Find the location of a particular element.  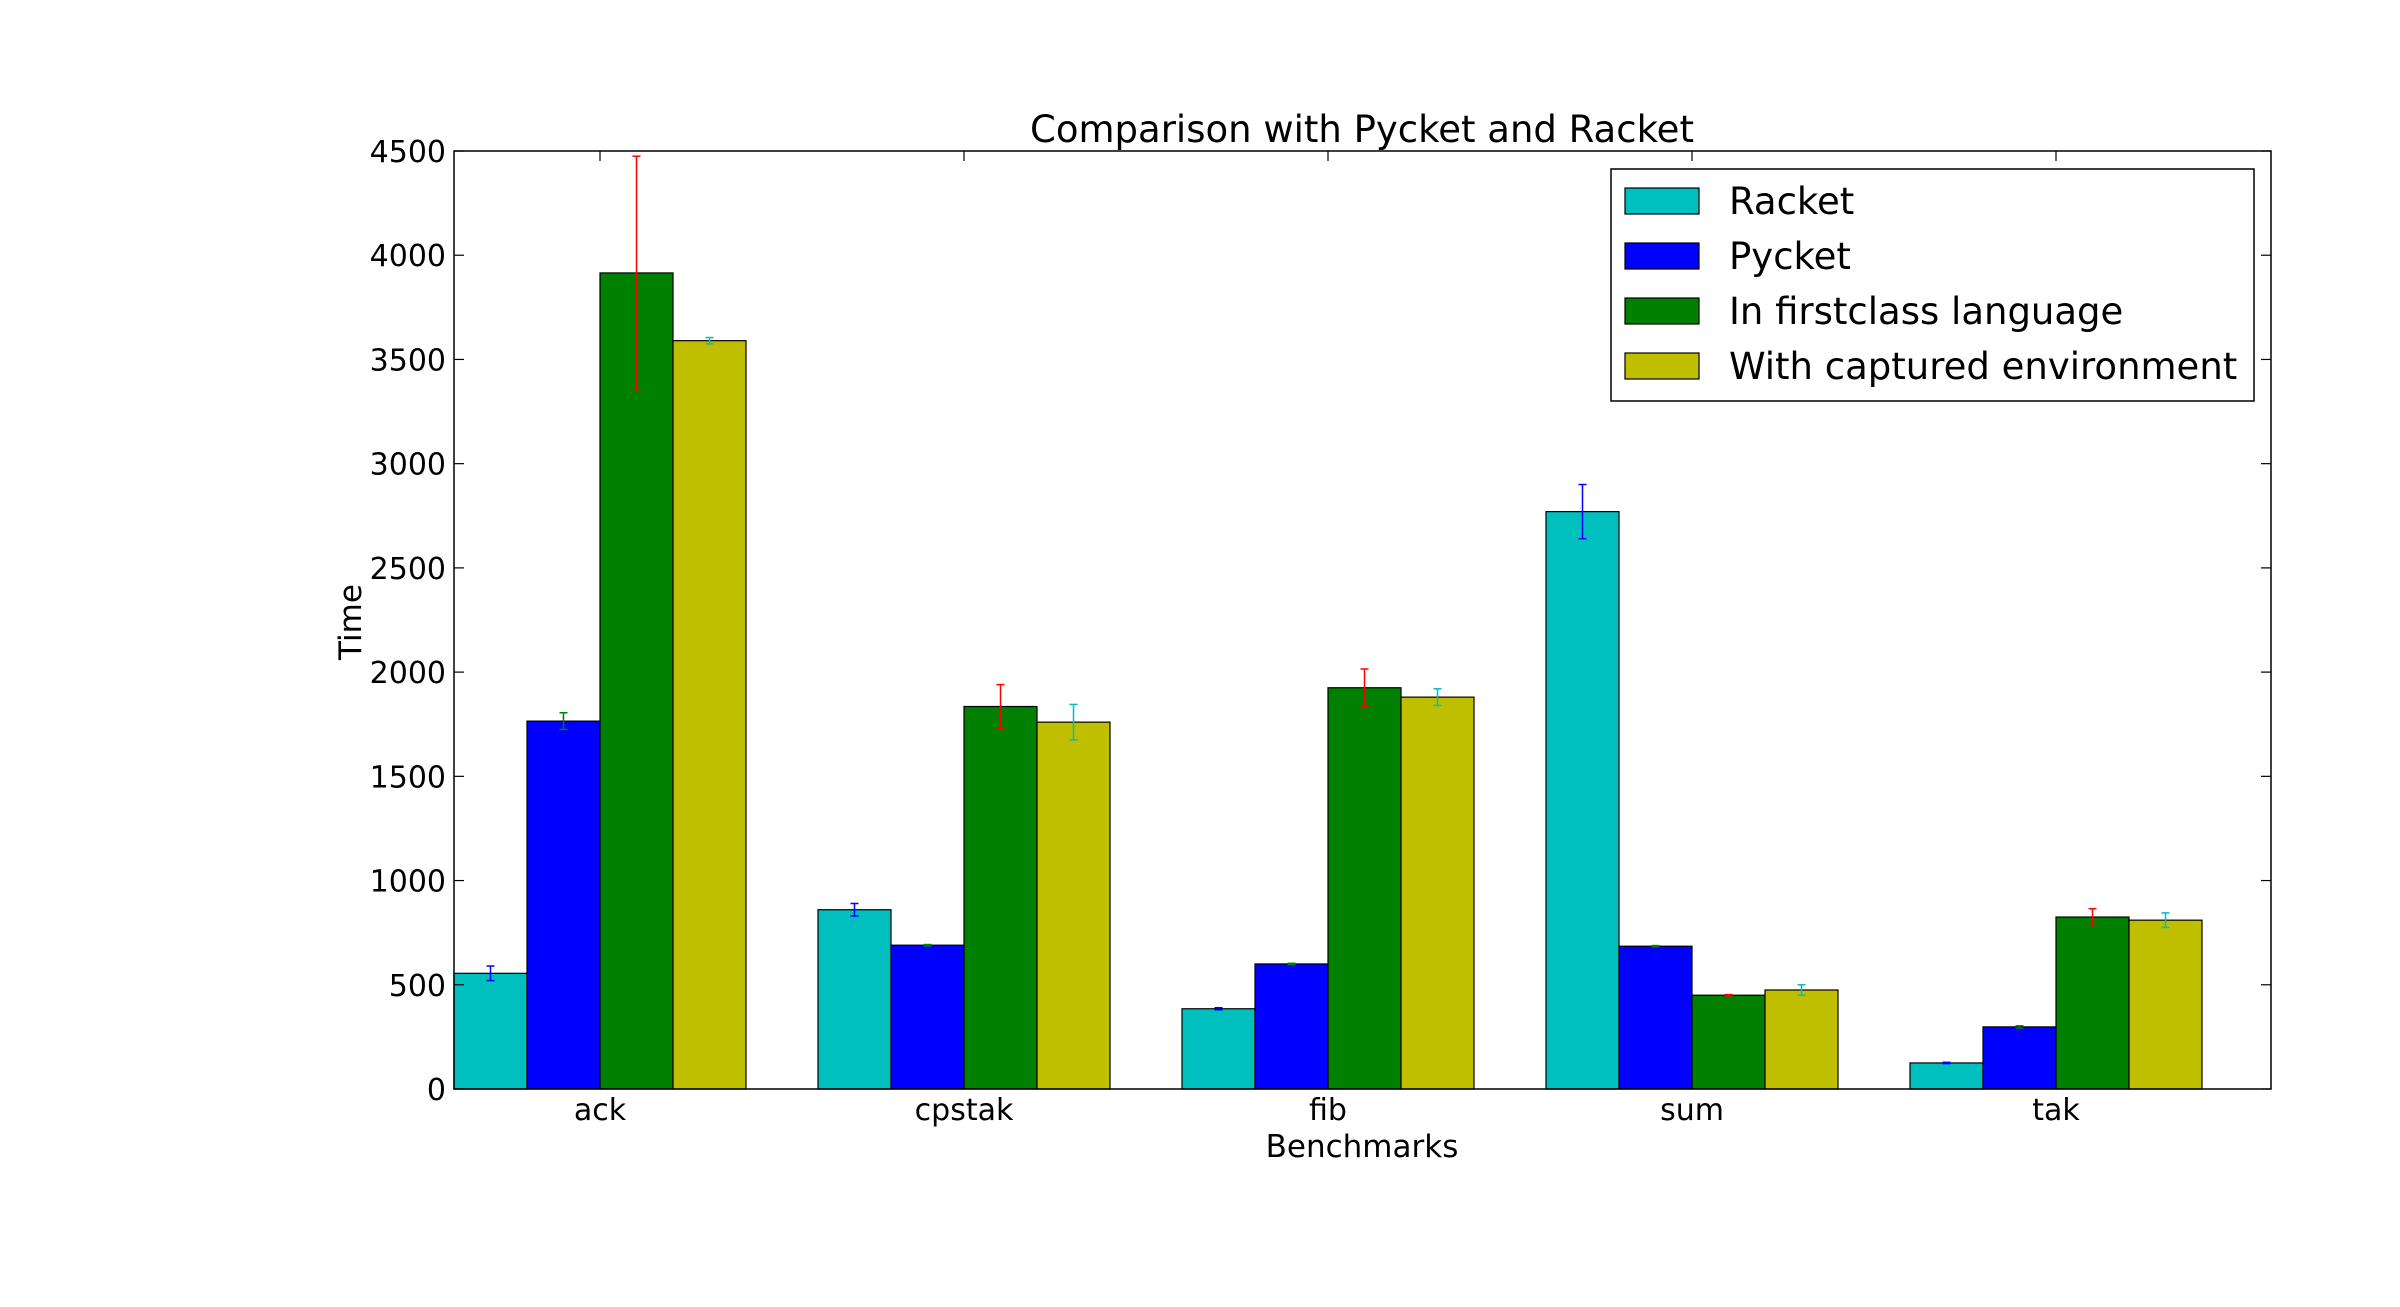

bar-cpstak-racket is located at coordinates (854, 999).